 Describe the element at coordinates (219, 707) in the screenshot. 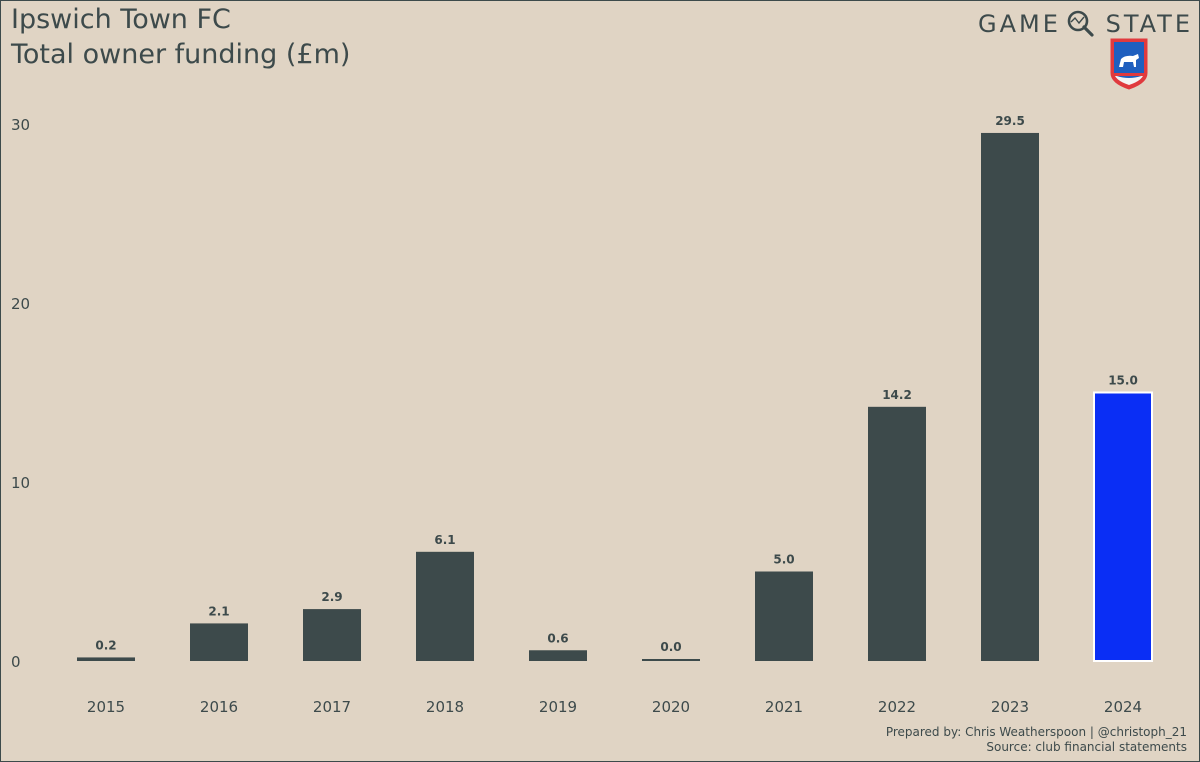

I see `x-tick-label-2016: 2016` at that location.